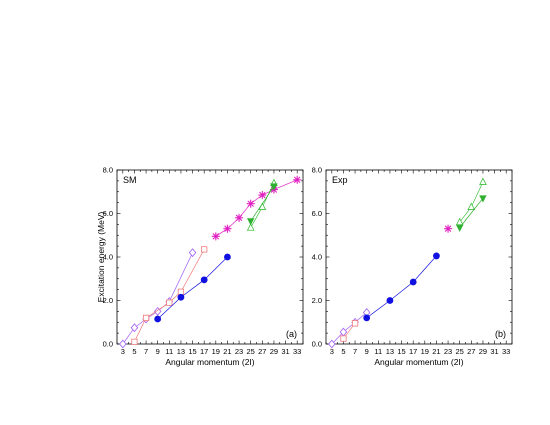 The image size is (550, 425). Describe the element at coordinates (340, 180) in the screenshot. I see `panel-title: Exp` at that location.